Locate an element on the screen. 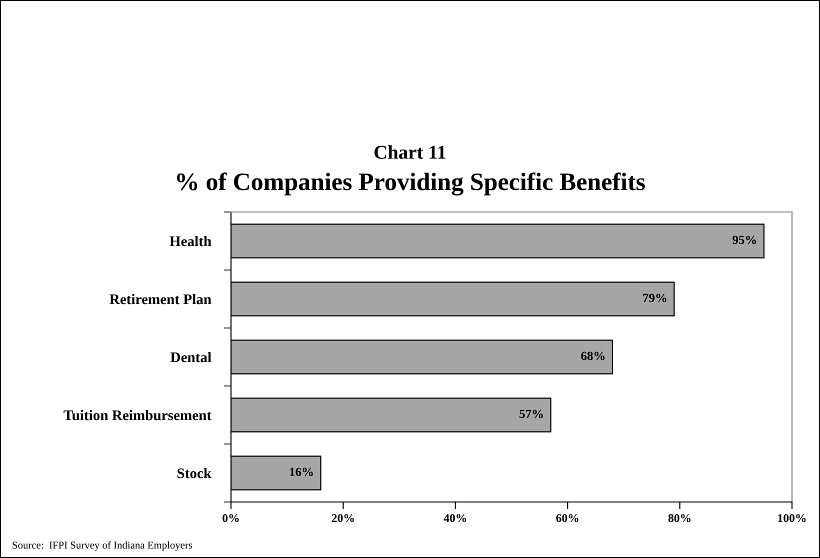 This screenshot has width=820, height=558. x-tick-label: 40% is located at coordinates (455, 518).